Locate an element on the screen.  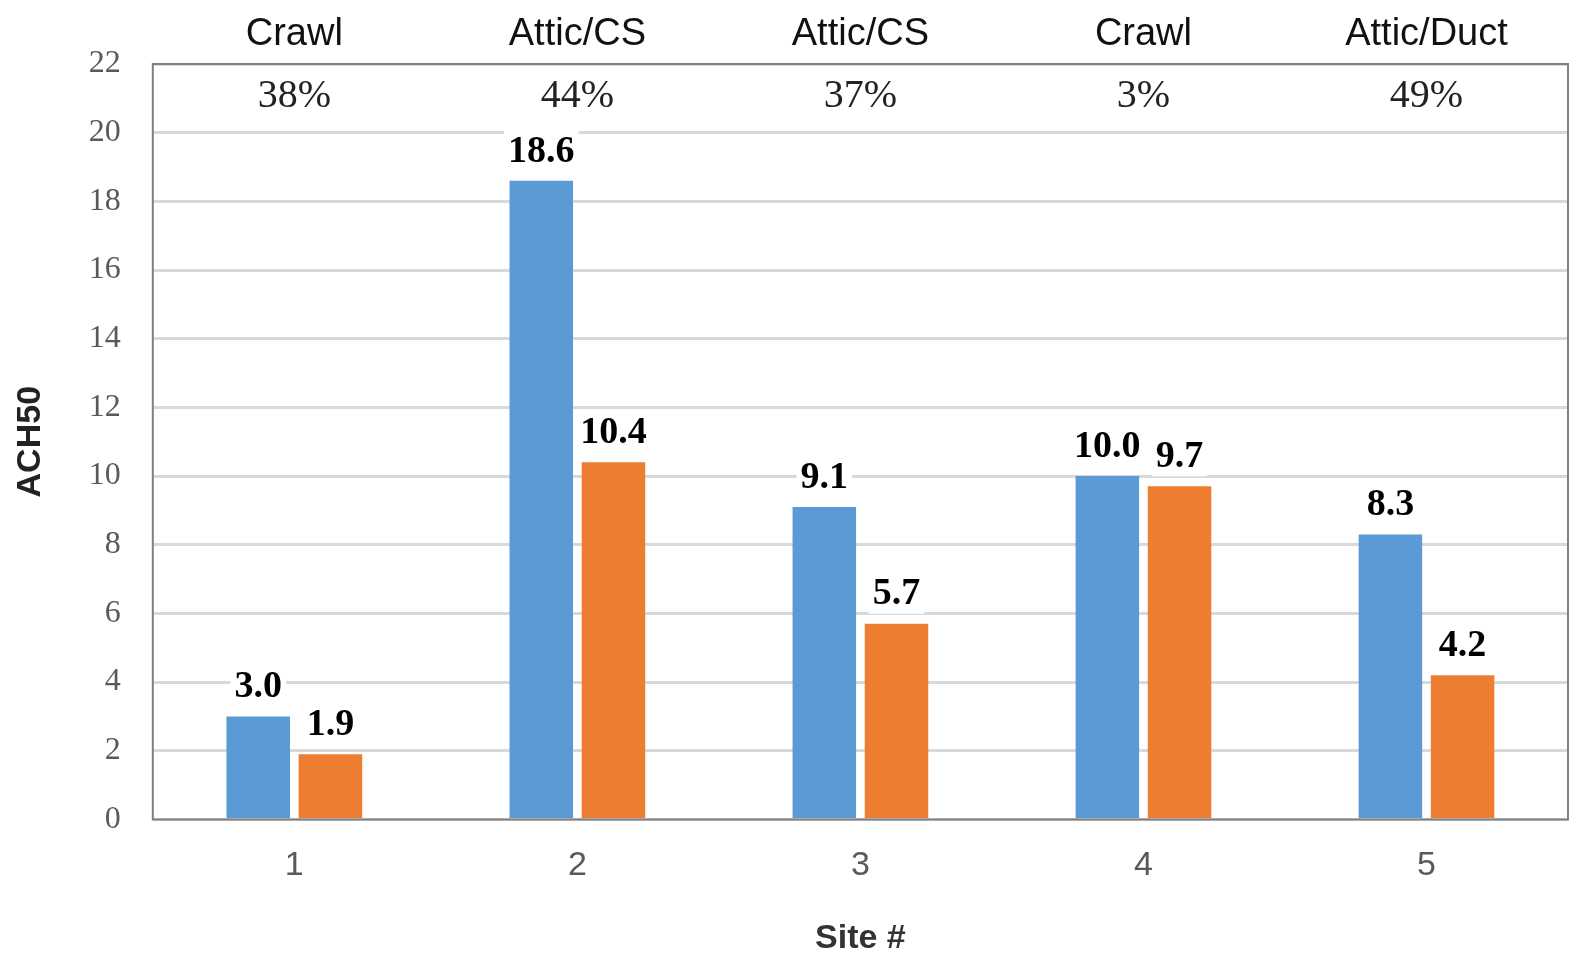
x-tick-label: 4 is located at coordinates (1143, 863).